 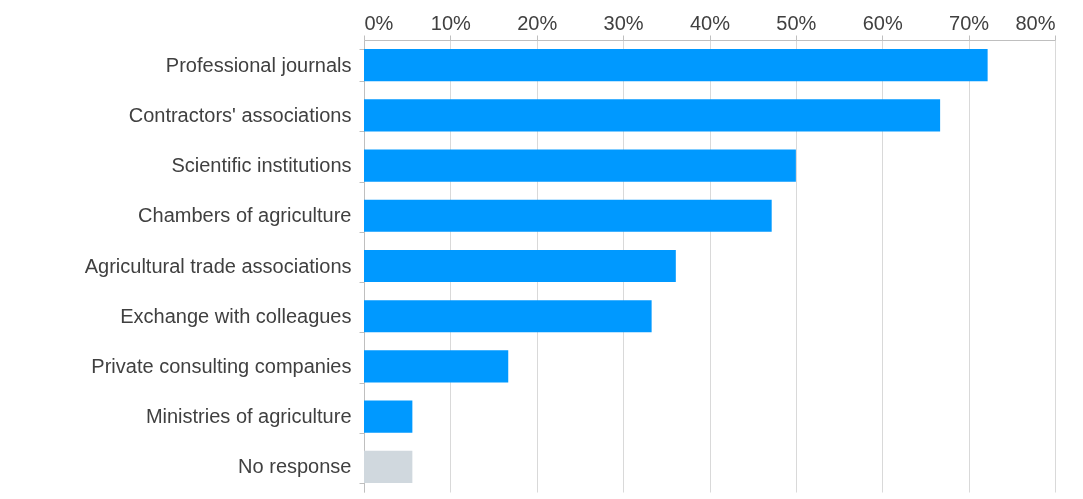 I want to click on y-tick-label: Ministries of agriculture, so click(x=248, y=416).